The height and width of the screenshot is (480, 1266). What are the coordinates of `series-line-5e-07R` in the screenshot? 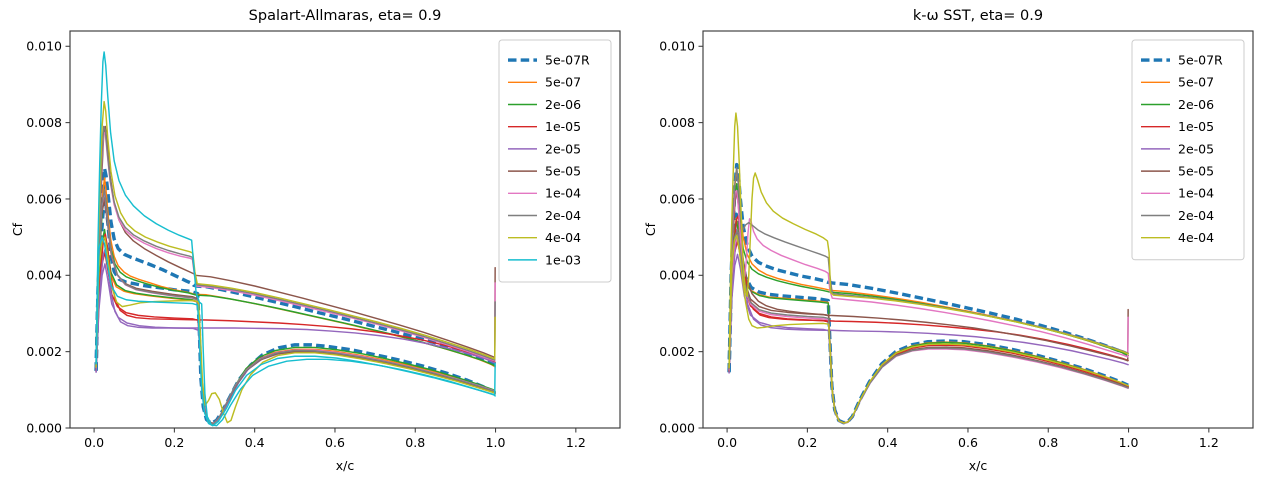 It's located at (295, 268).